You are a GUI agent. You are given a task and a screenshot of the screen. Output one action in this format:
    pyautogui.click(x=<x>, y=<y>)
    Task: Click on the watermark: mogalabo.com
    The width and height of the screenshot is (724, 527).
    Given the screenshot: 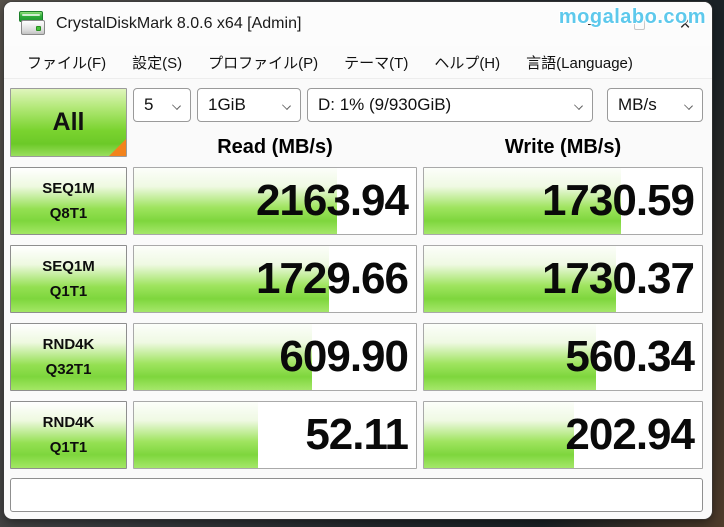 What is the action you would take?
    pyautogui.click(x=632, y=17)
    